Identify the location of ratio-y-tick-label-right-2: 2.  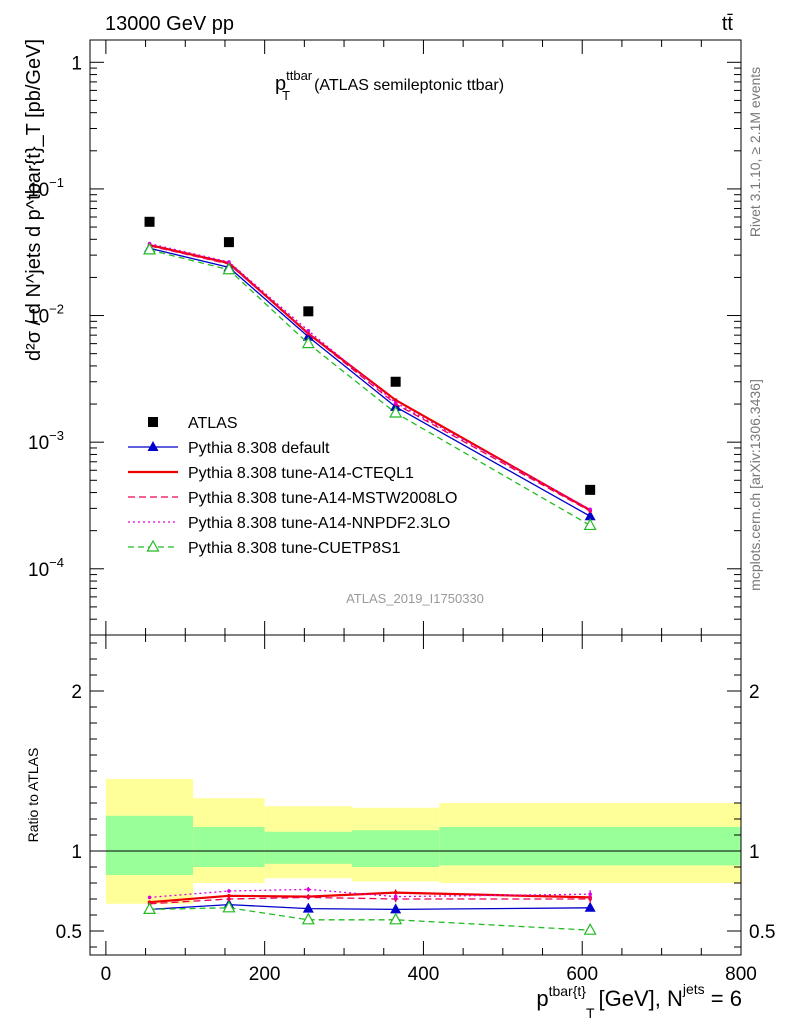
(754, 692).